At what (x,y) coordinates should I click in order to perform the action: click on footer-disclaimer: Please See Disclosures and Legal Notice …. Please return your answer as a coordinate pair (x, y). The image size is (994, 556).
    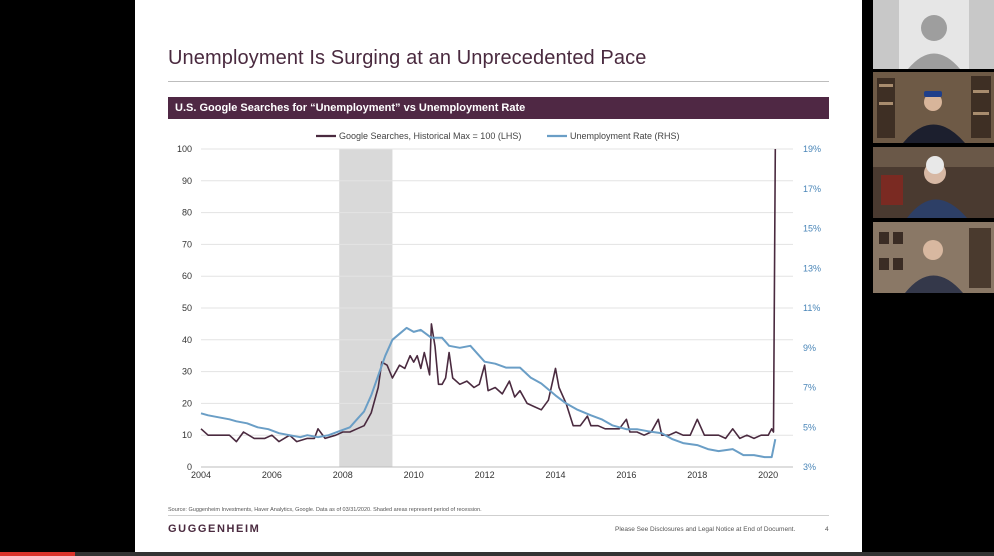
    Looking at the image, I should click on (705, 529).